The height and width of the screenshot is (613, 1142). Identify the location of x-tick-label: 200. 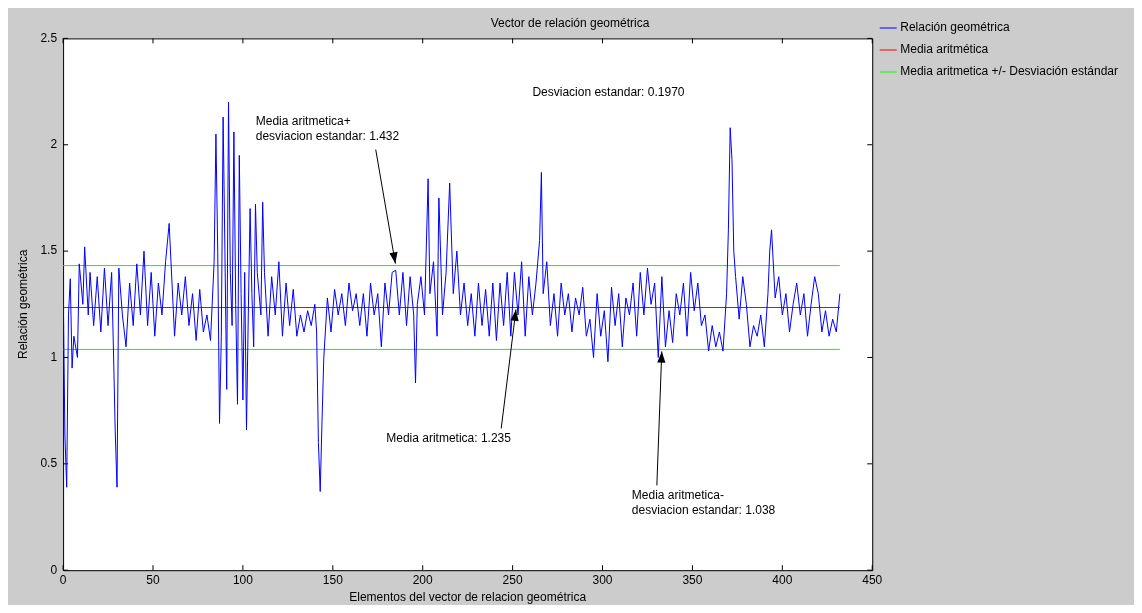
(423, 579).